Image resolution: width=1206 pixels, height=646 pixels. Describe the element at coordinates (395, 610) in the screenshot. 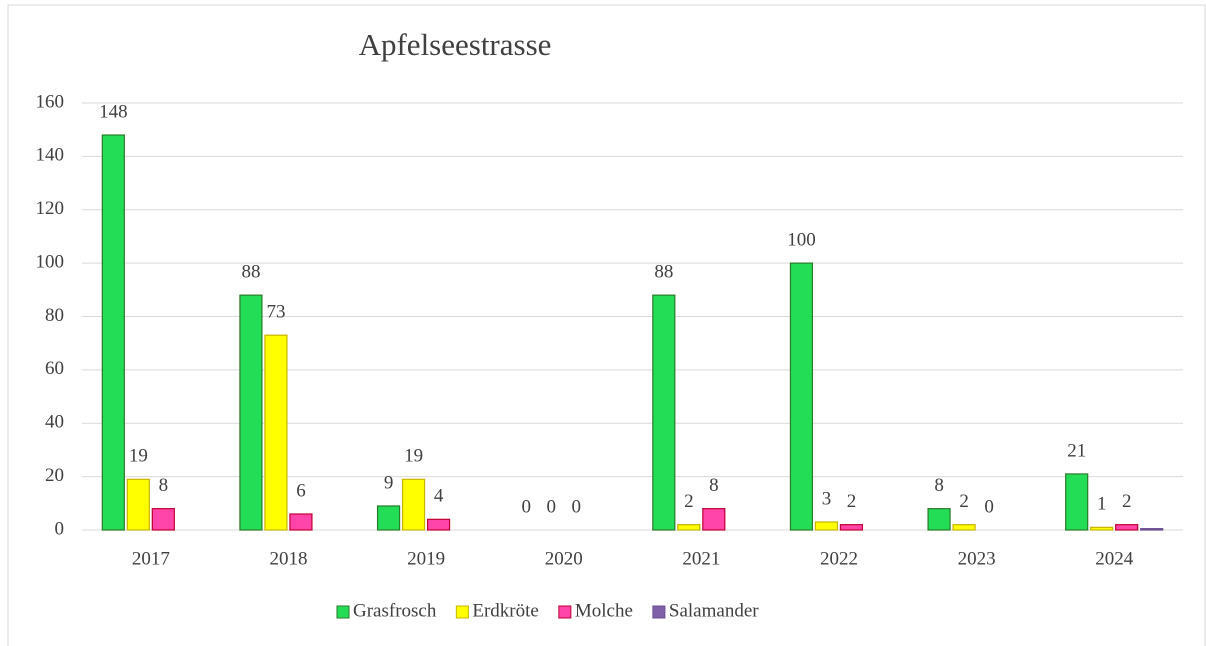

I see `legend-label: Grasfrosch` at that location.